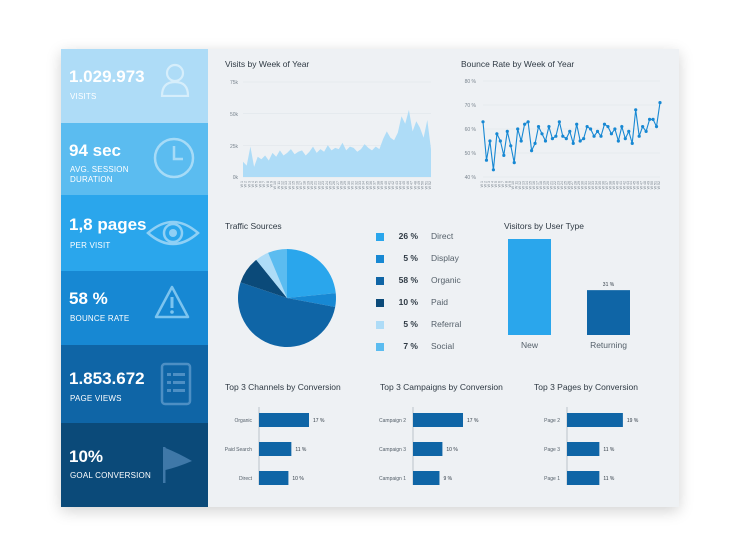 This screenshot has height=557, width=750. Describe the element at coordinates (506, 184) in the screenshot. I see `x-tick: W 8` at that location.